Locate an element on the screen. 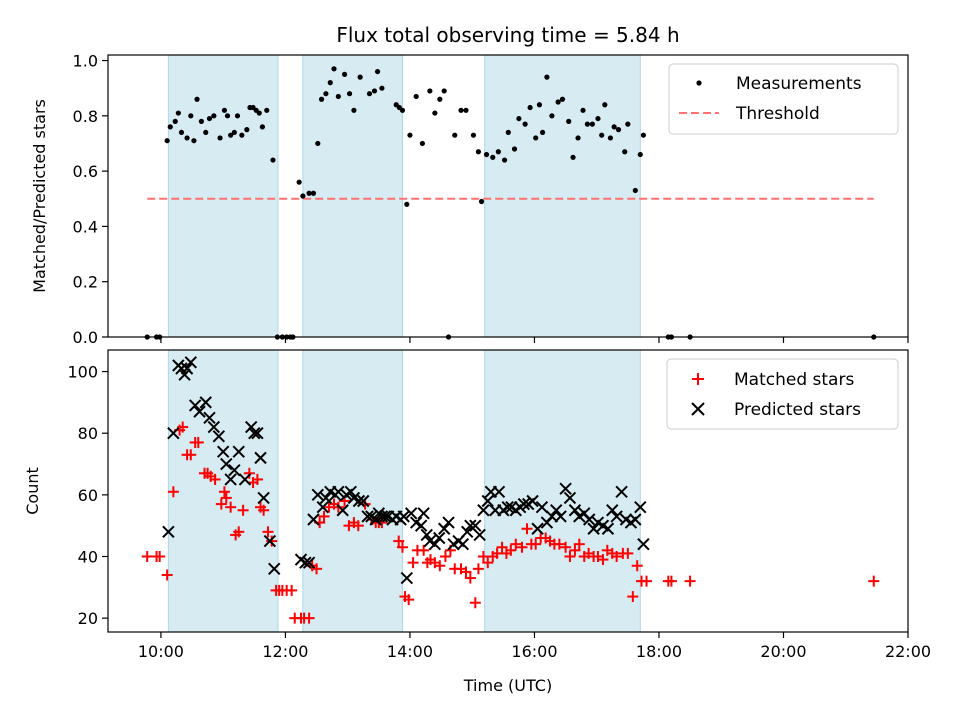  bottom-x-axis-label: Time (UTC) is located at coordinates (507, 685).